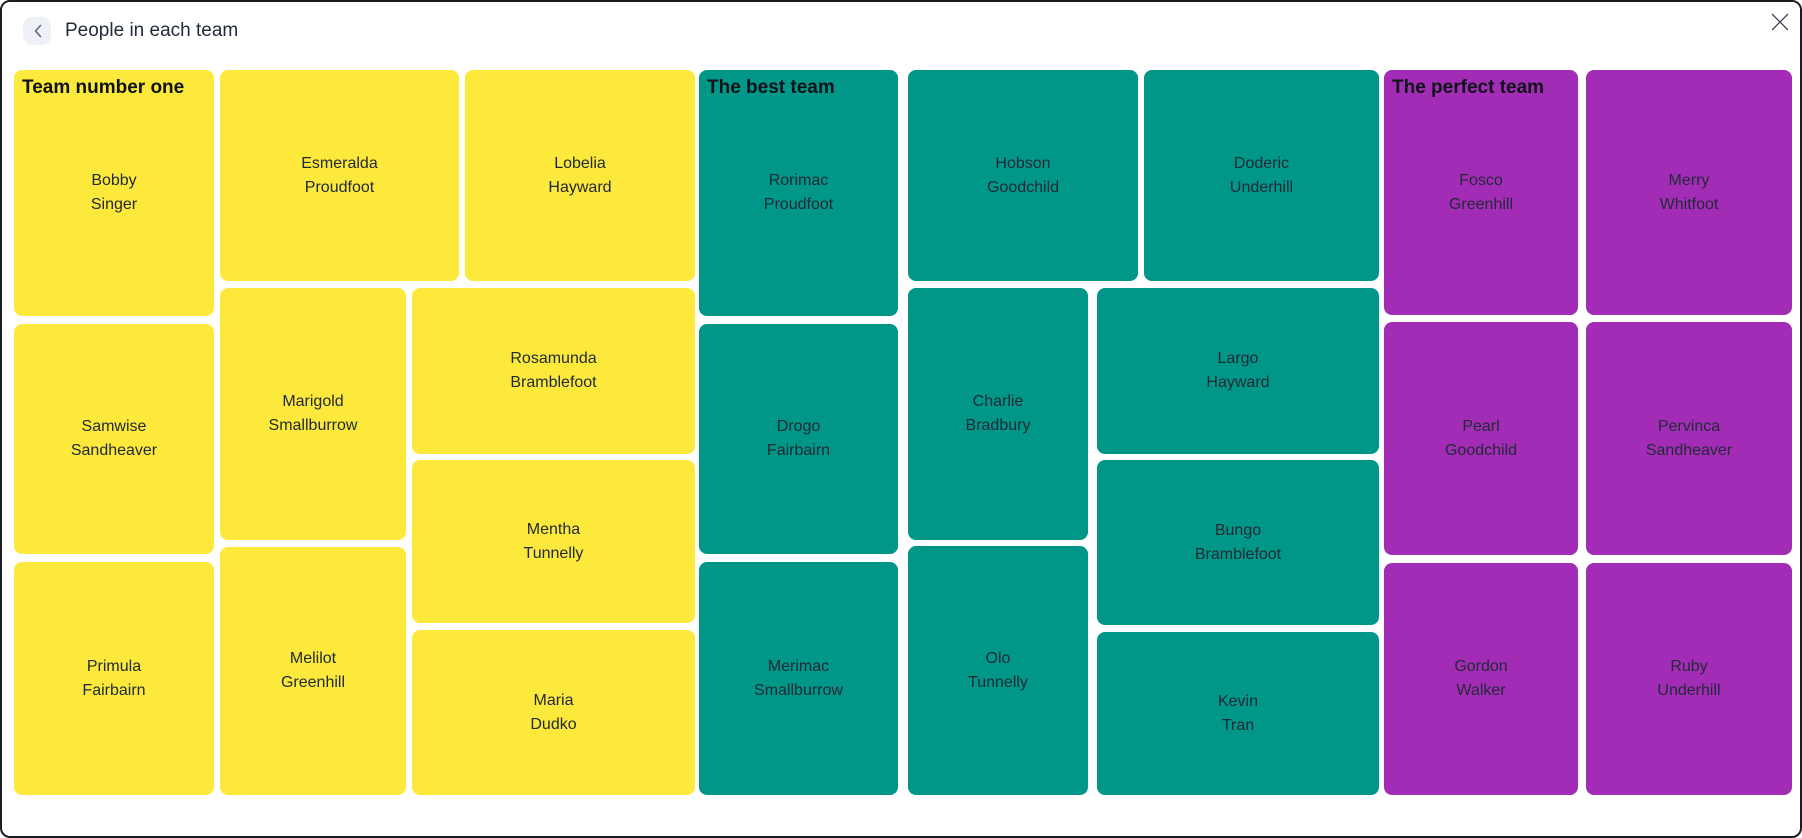  I want to click on back-button, so click(37, 31).